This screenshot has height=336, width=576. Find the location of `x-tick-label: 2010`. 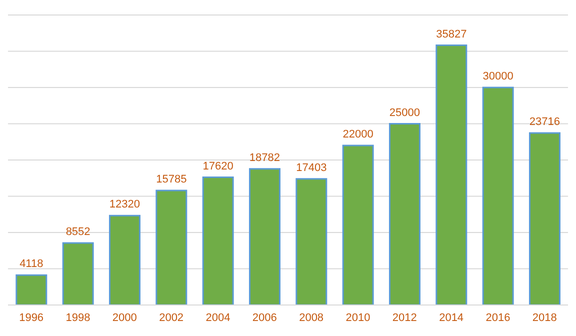

x-tick-label: 2010 is located at coordinates (358, 318).